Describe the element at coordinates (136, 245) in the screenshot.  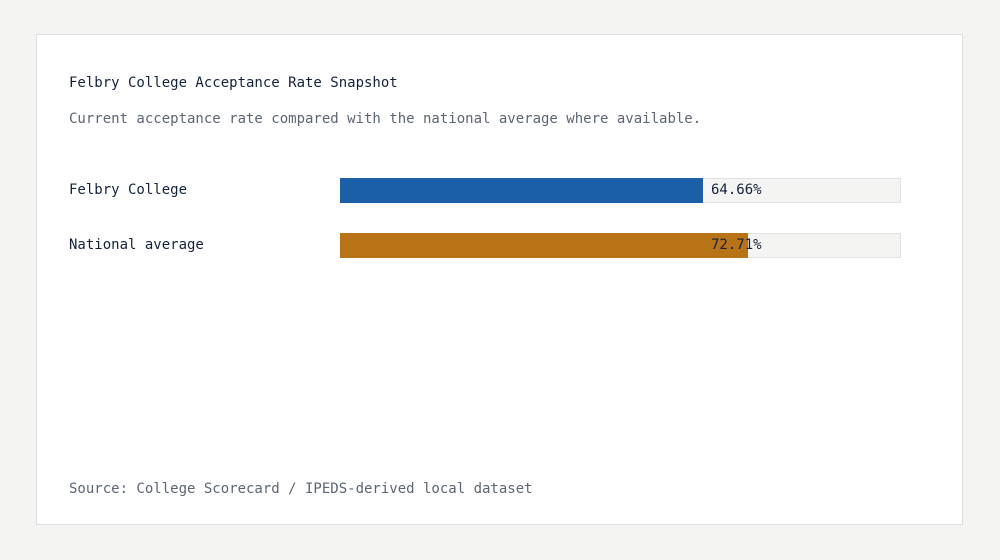
I see `bar-label-1: National average` at that location.